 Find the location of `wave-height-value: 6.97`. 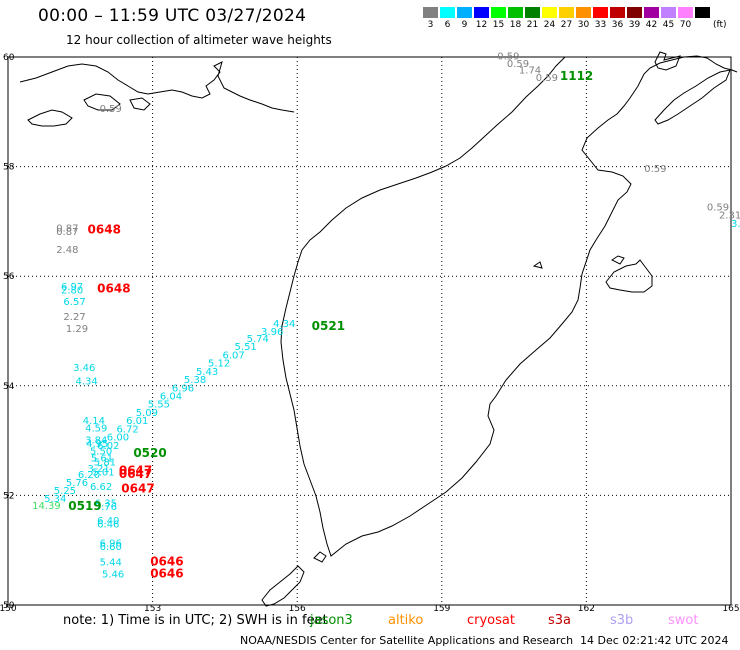

wave-height-value: 6.97 is located at coordinates (72, 287).